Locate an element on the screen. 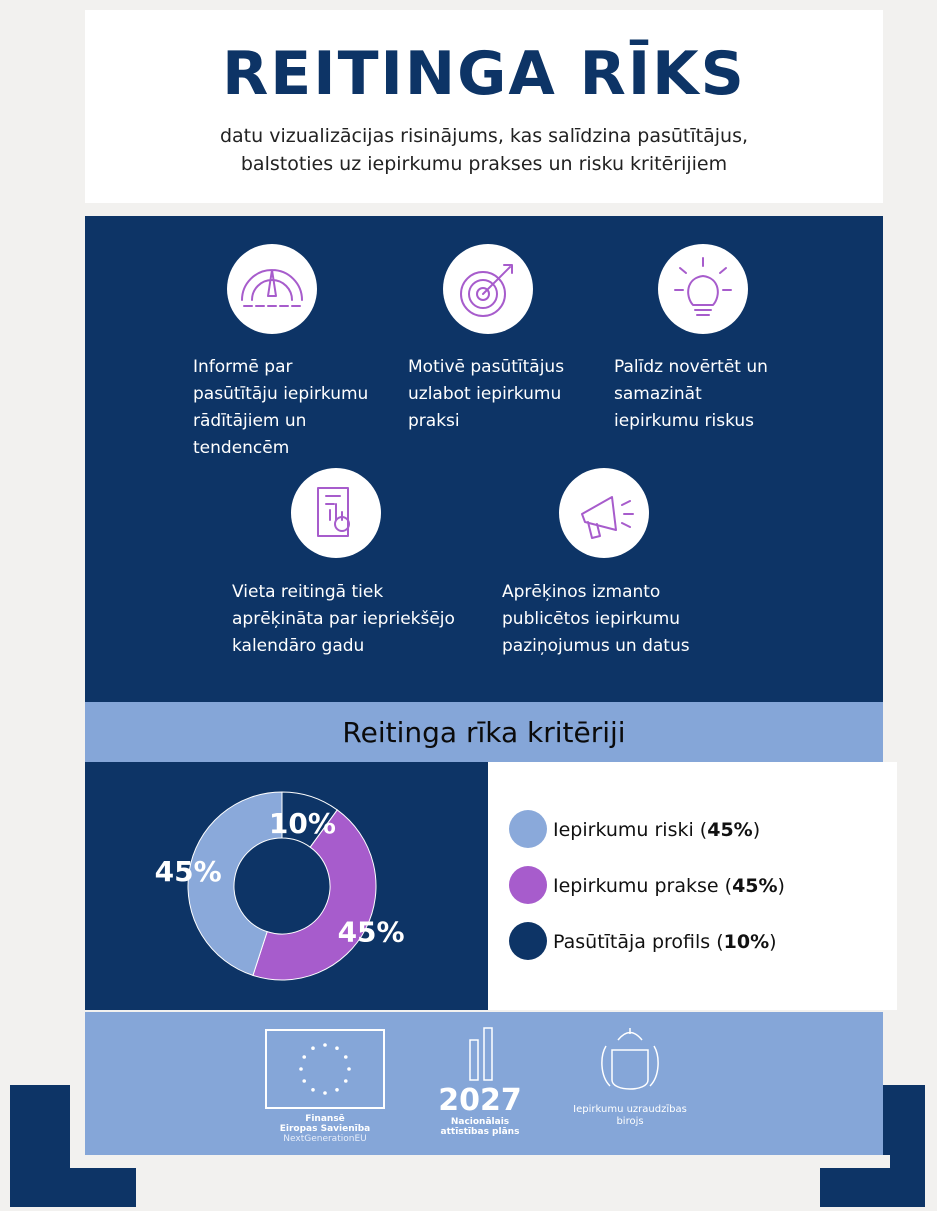  nap-text: attīstības plāns is located at coordinates (480, 1132).